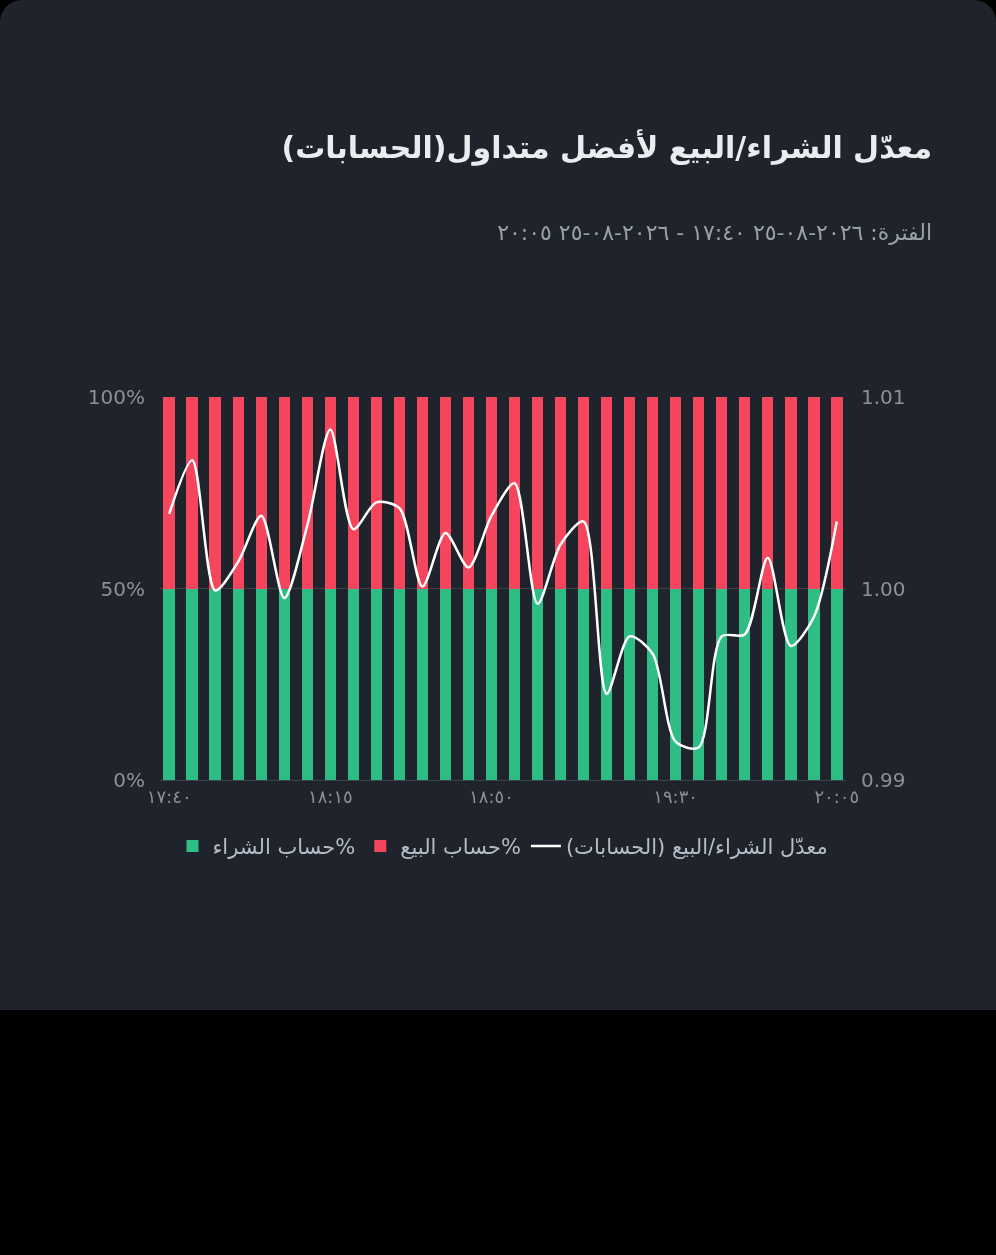 The image size is (996, 1255). What do you see at coordinates (837, 796) in the screenshot?
I see `x-tick-label: ٢٠:٠٥` at bounding box center [837, 796].